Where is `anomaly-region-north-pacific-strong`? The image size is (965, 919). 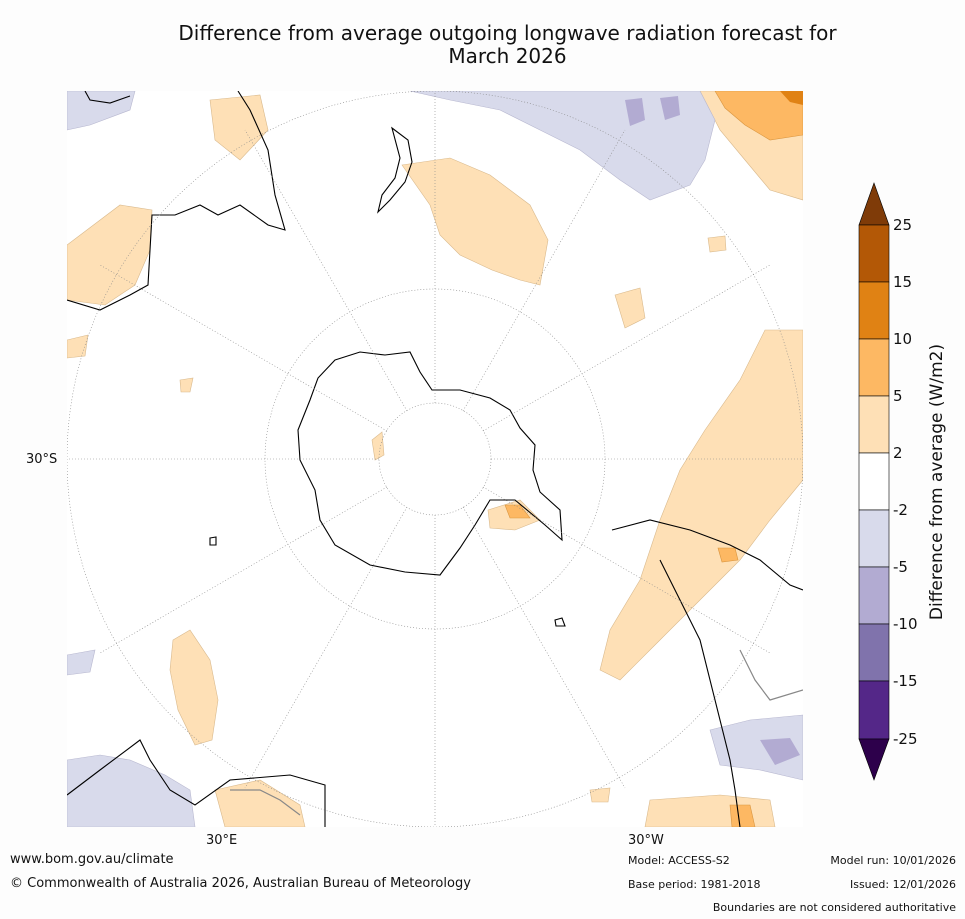
anomaly-region-north-pacific-strong is located at coordinates (758, 116).